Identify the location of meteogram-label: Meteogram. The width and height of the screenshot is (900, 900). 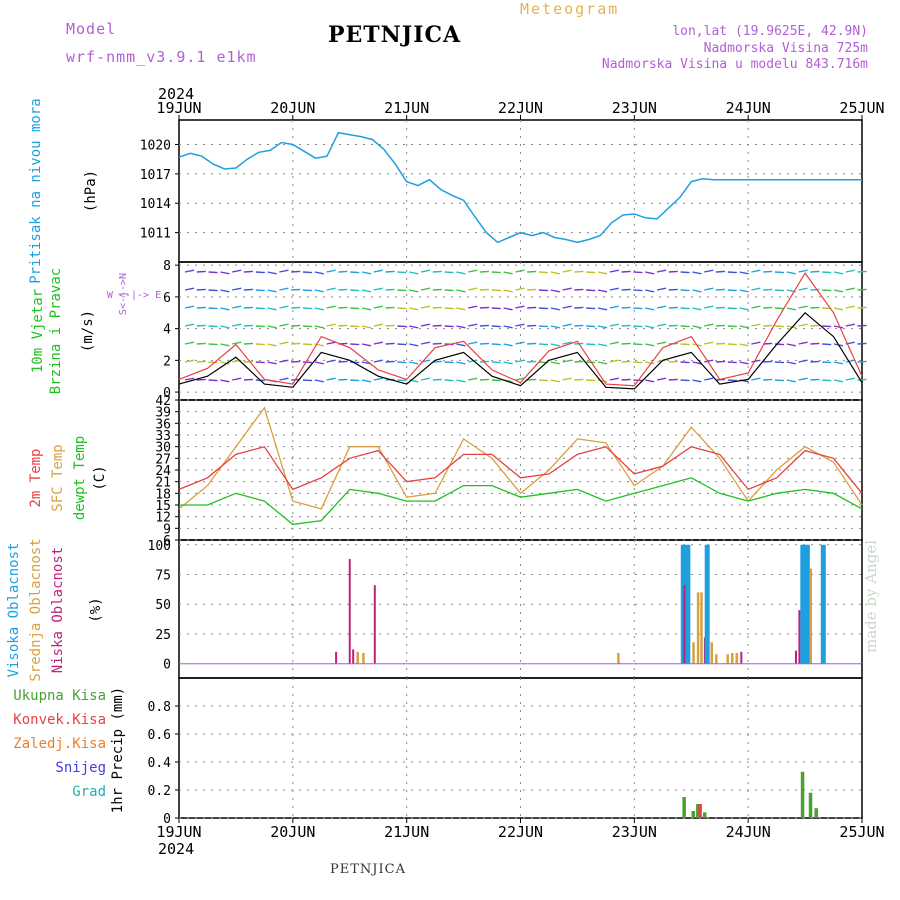
(570, 9).